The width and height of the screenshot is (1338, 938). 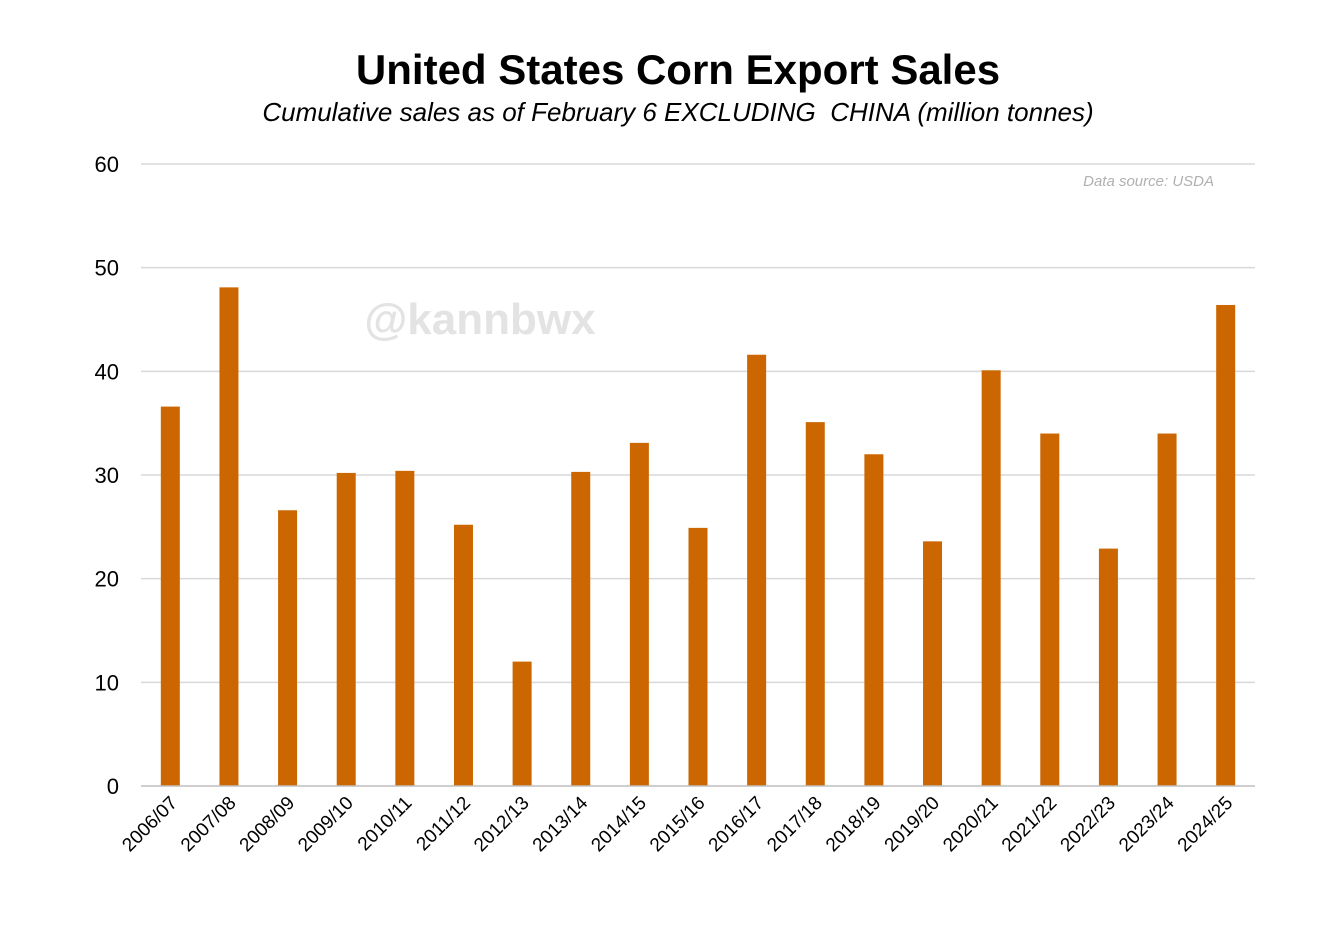 I want to click on x-tick-label: 2012/13, so click(x=501, y=824).